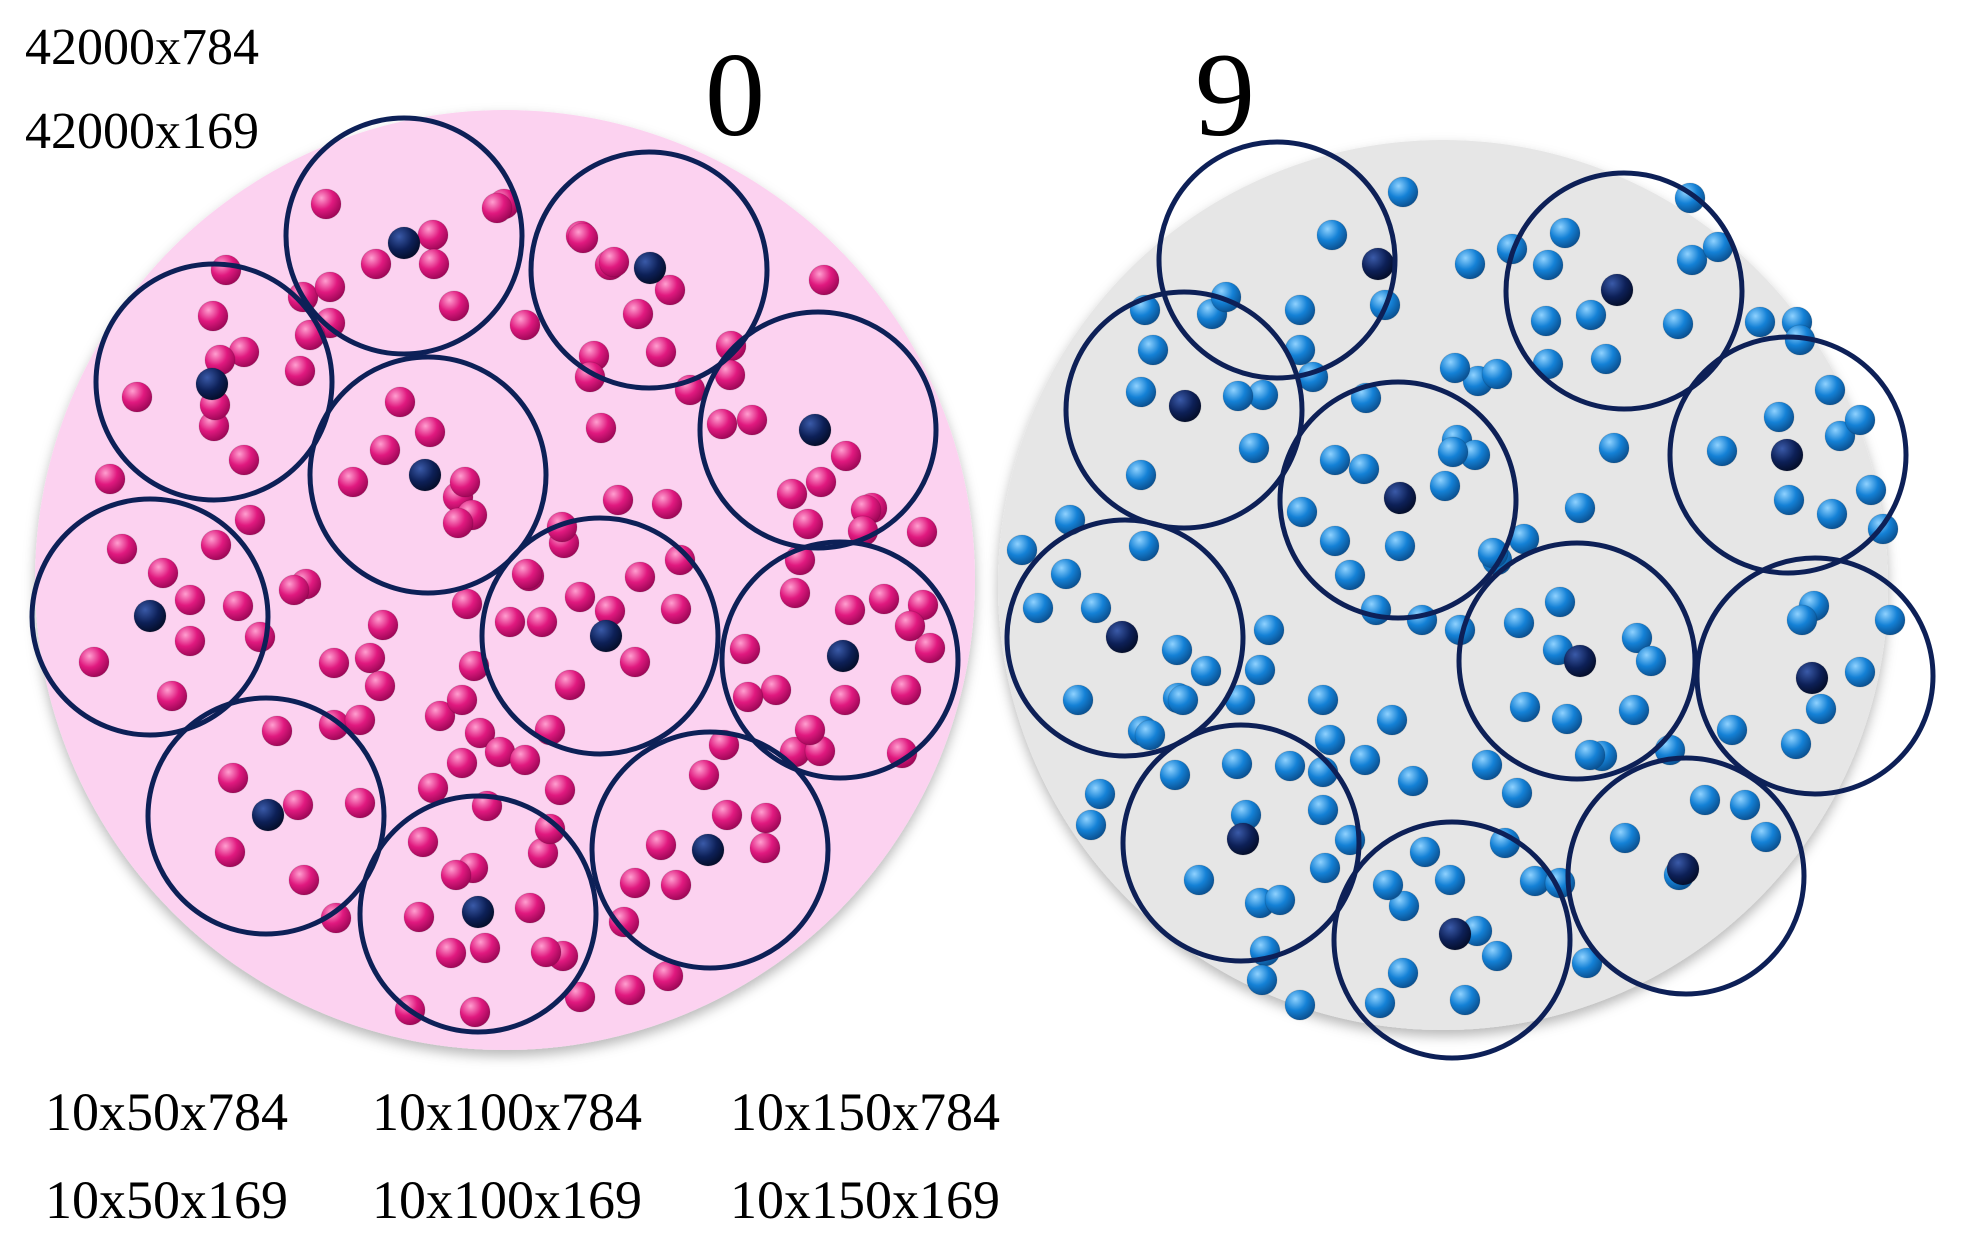 This screenshot has width=1970, height=1245. Describe the element at coordinates (166, 1200) in the screenshot. I see `bottom-label-50x169: 10x50x169` at that location.